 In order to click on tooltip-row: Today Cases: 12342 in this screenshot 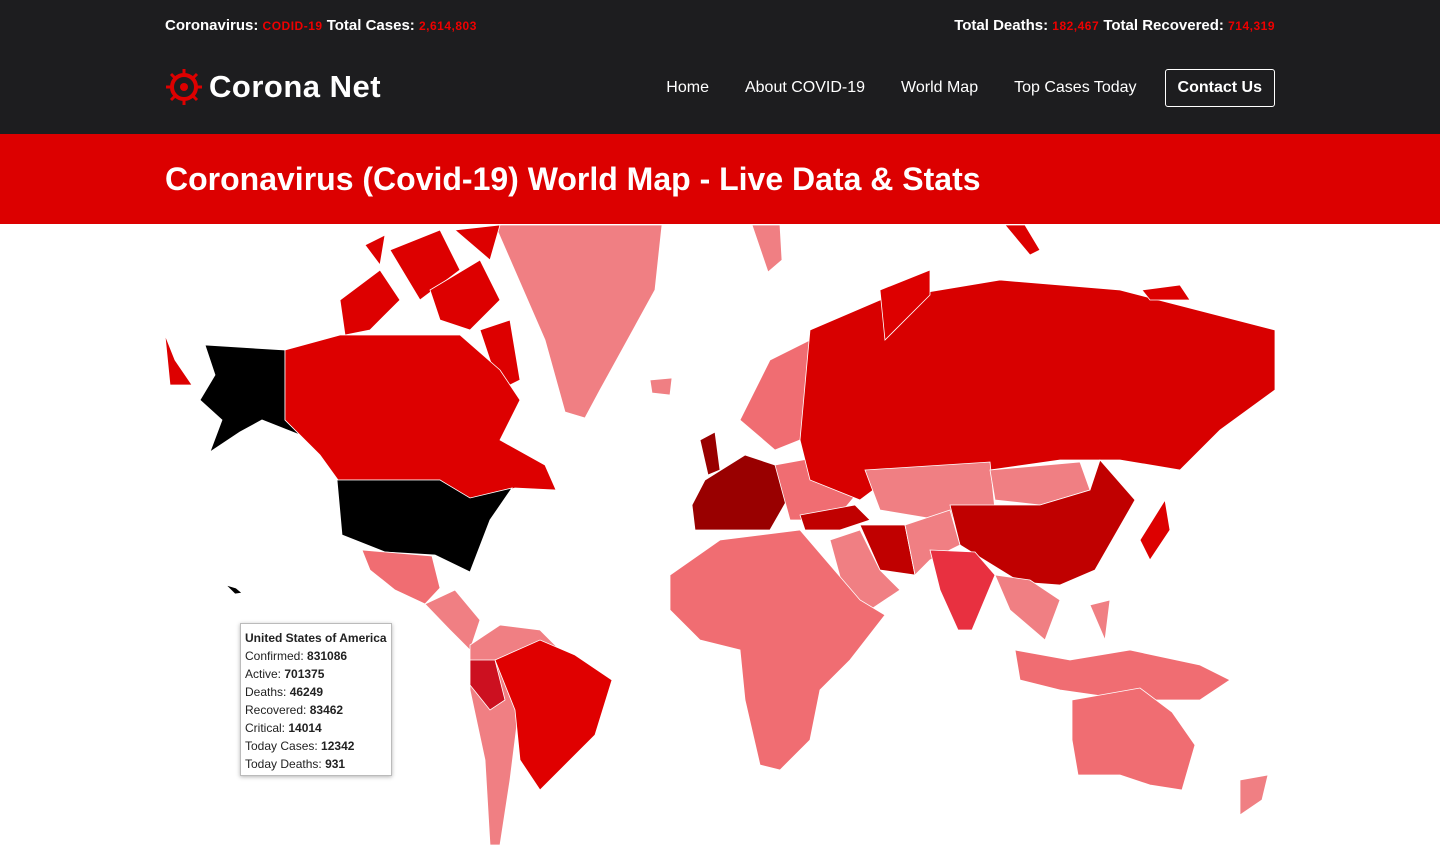, I will do `click(316, 746)`.